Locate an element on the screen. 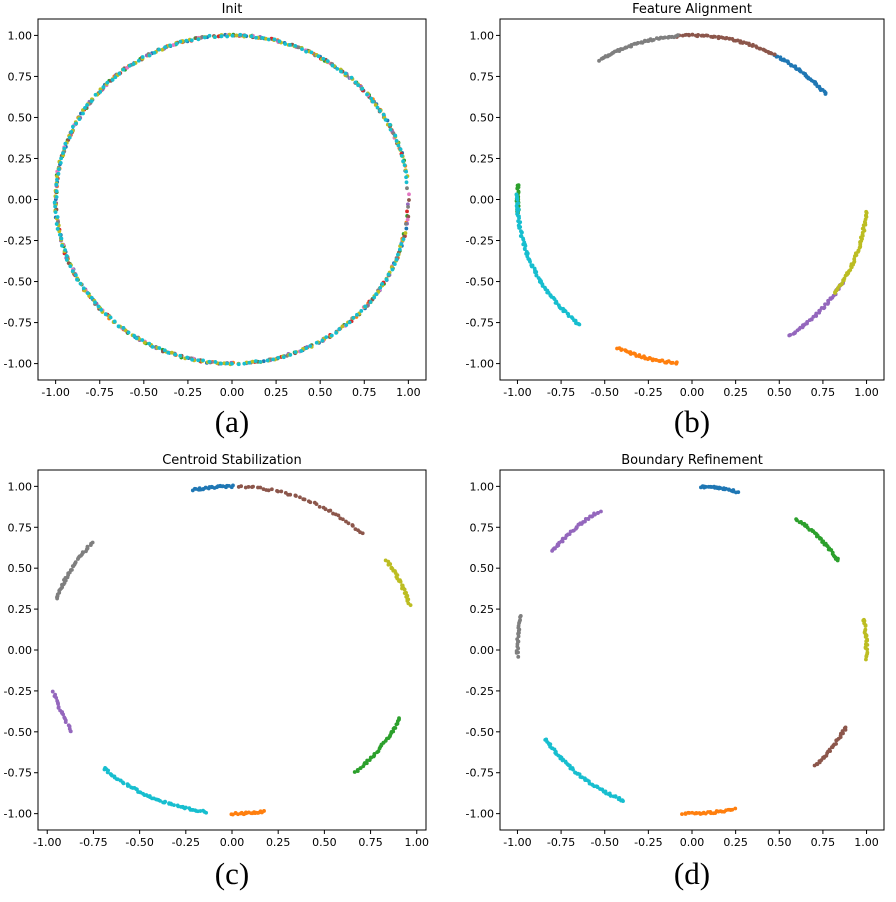 This screenshot has height=902, width=896. panel-caption: (c) is located at coordinates (232, 873).